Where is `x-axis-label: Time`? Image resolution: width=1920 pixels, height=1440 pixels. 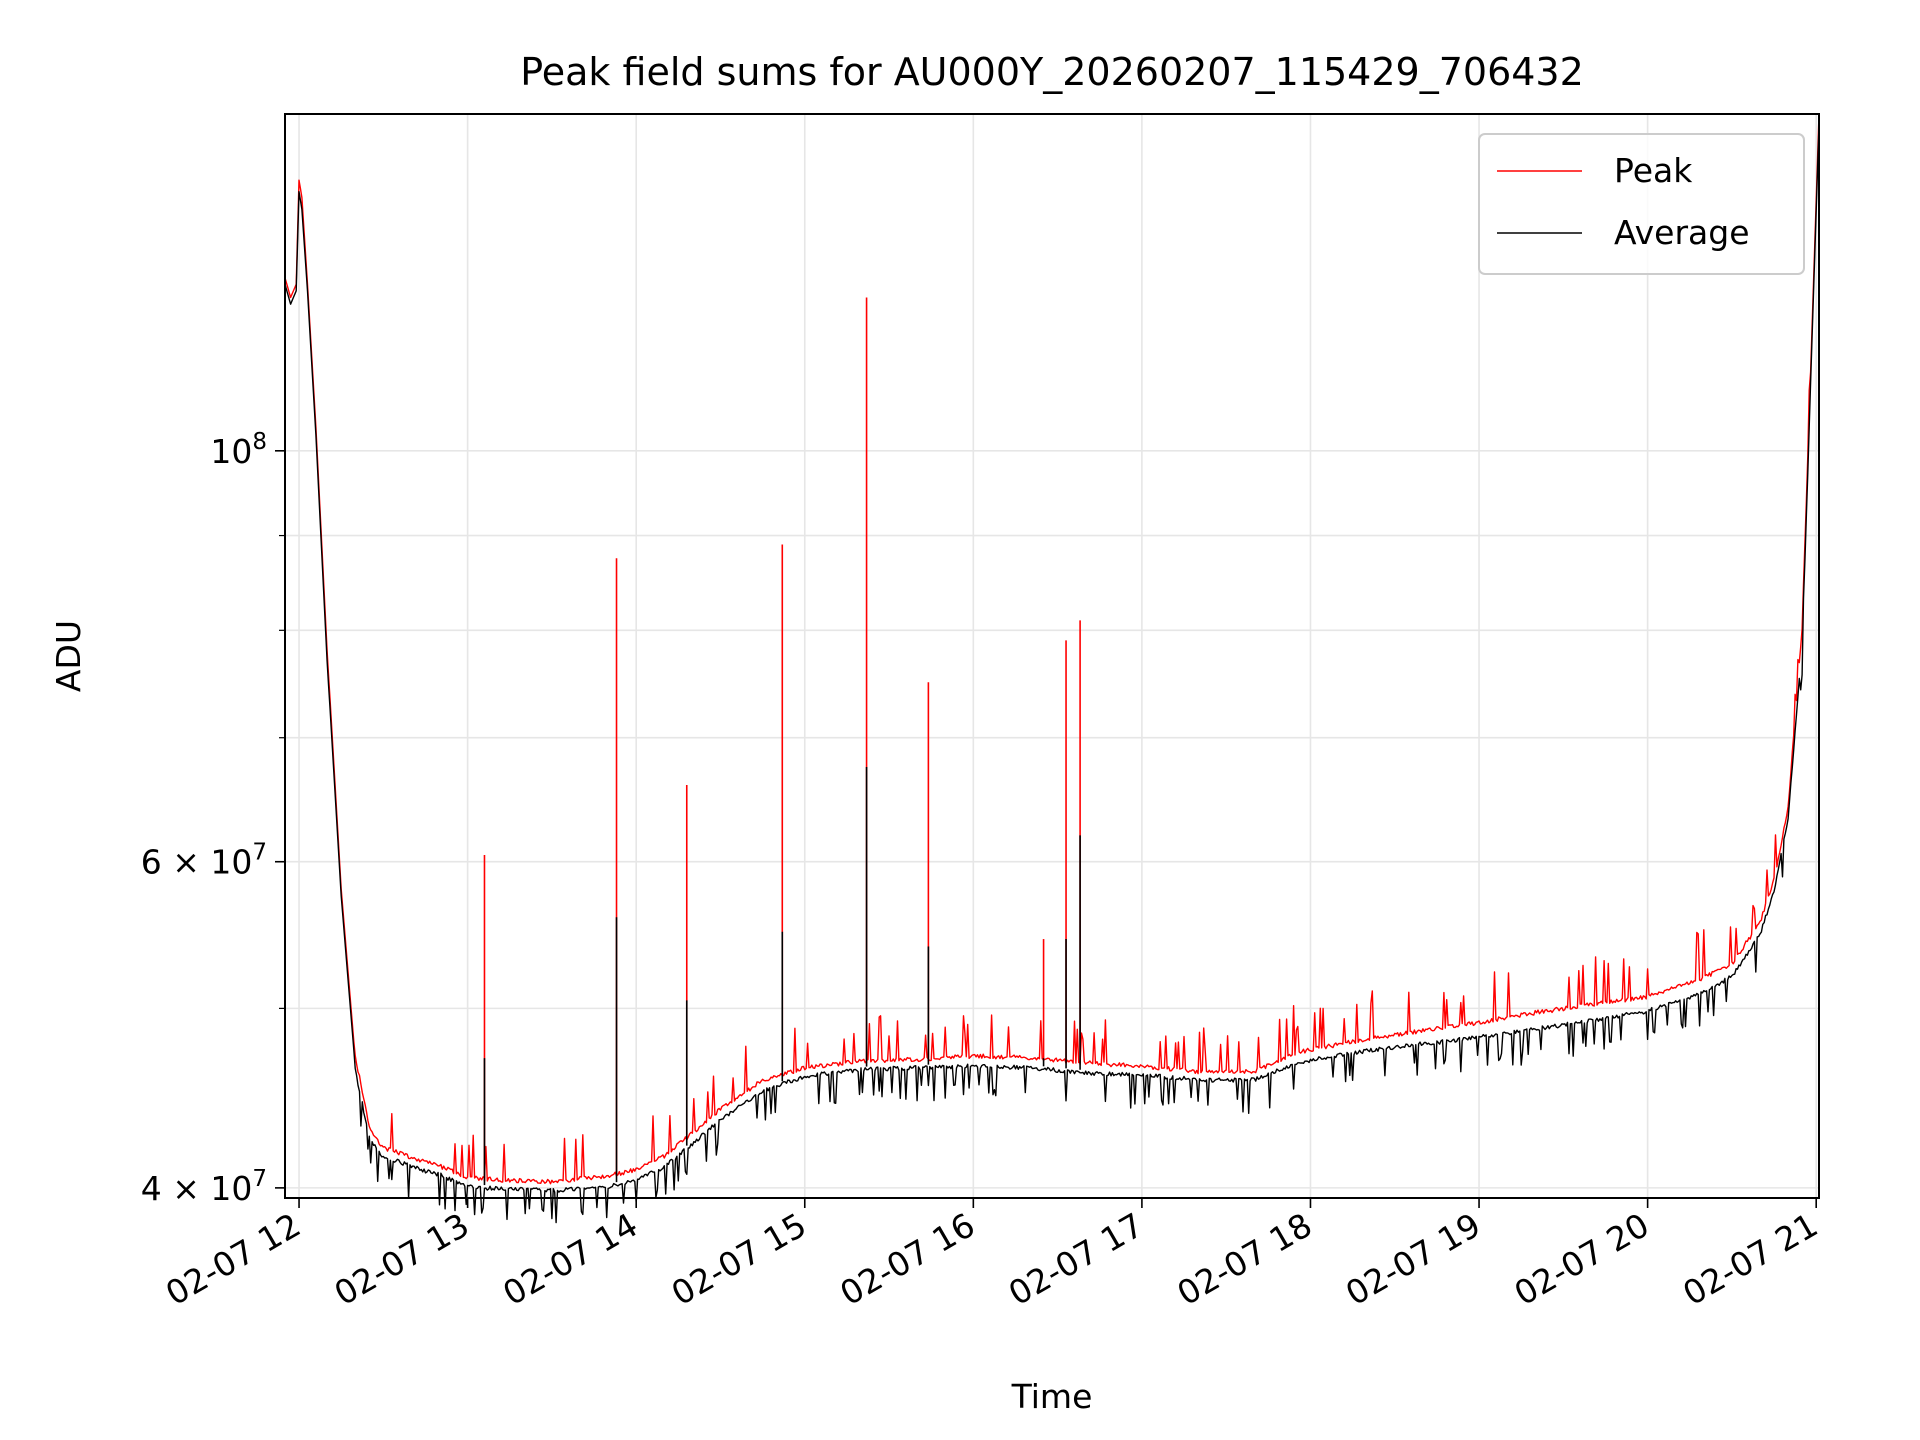
x-axis-label: Time is located at coordinates (1052, 1396).